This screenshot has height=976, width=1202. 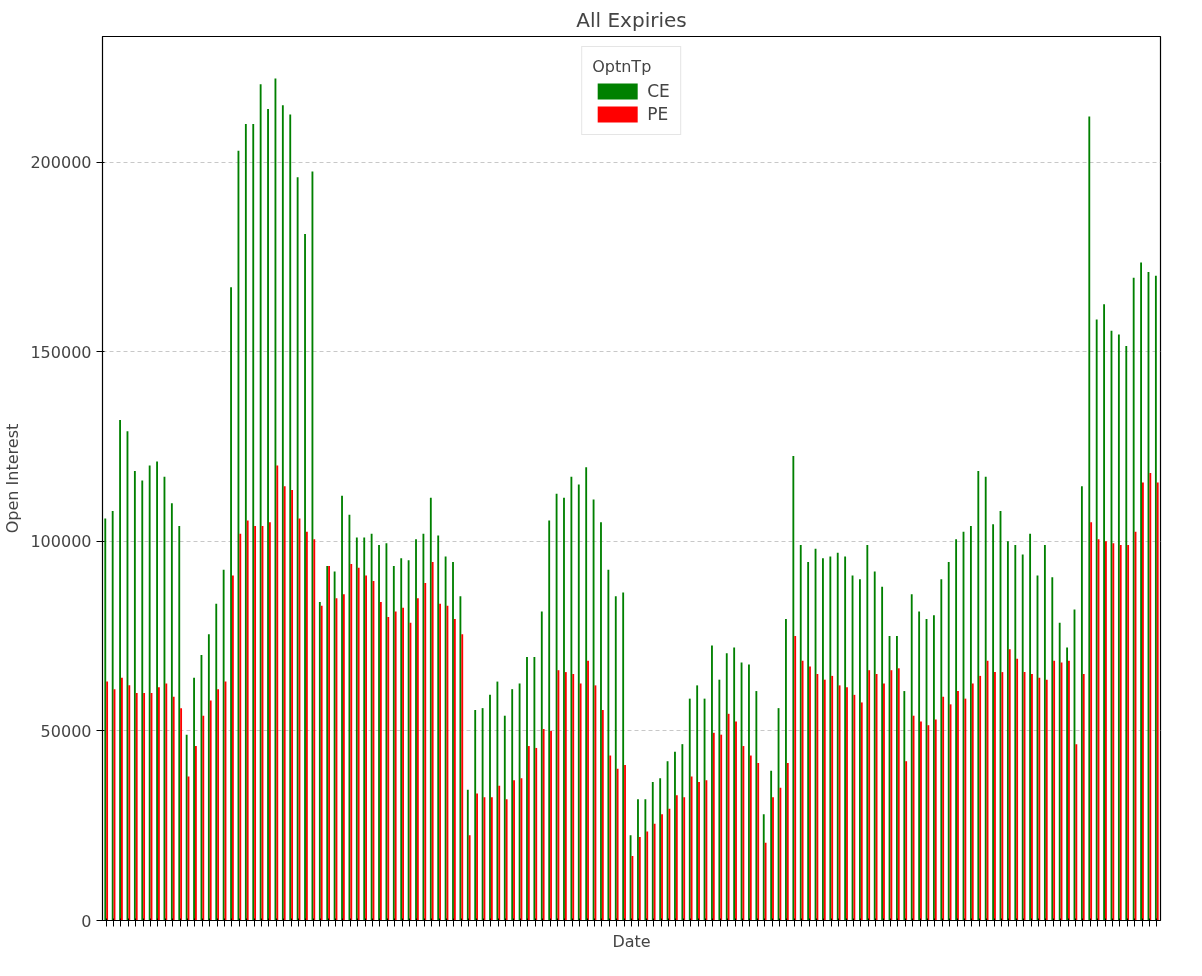 What do you see at coordinates (658, 91) in the screenshot?
I see `legend-label: CE` at bounding box center [658, 91].